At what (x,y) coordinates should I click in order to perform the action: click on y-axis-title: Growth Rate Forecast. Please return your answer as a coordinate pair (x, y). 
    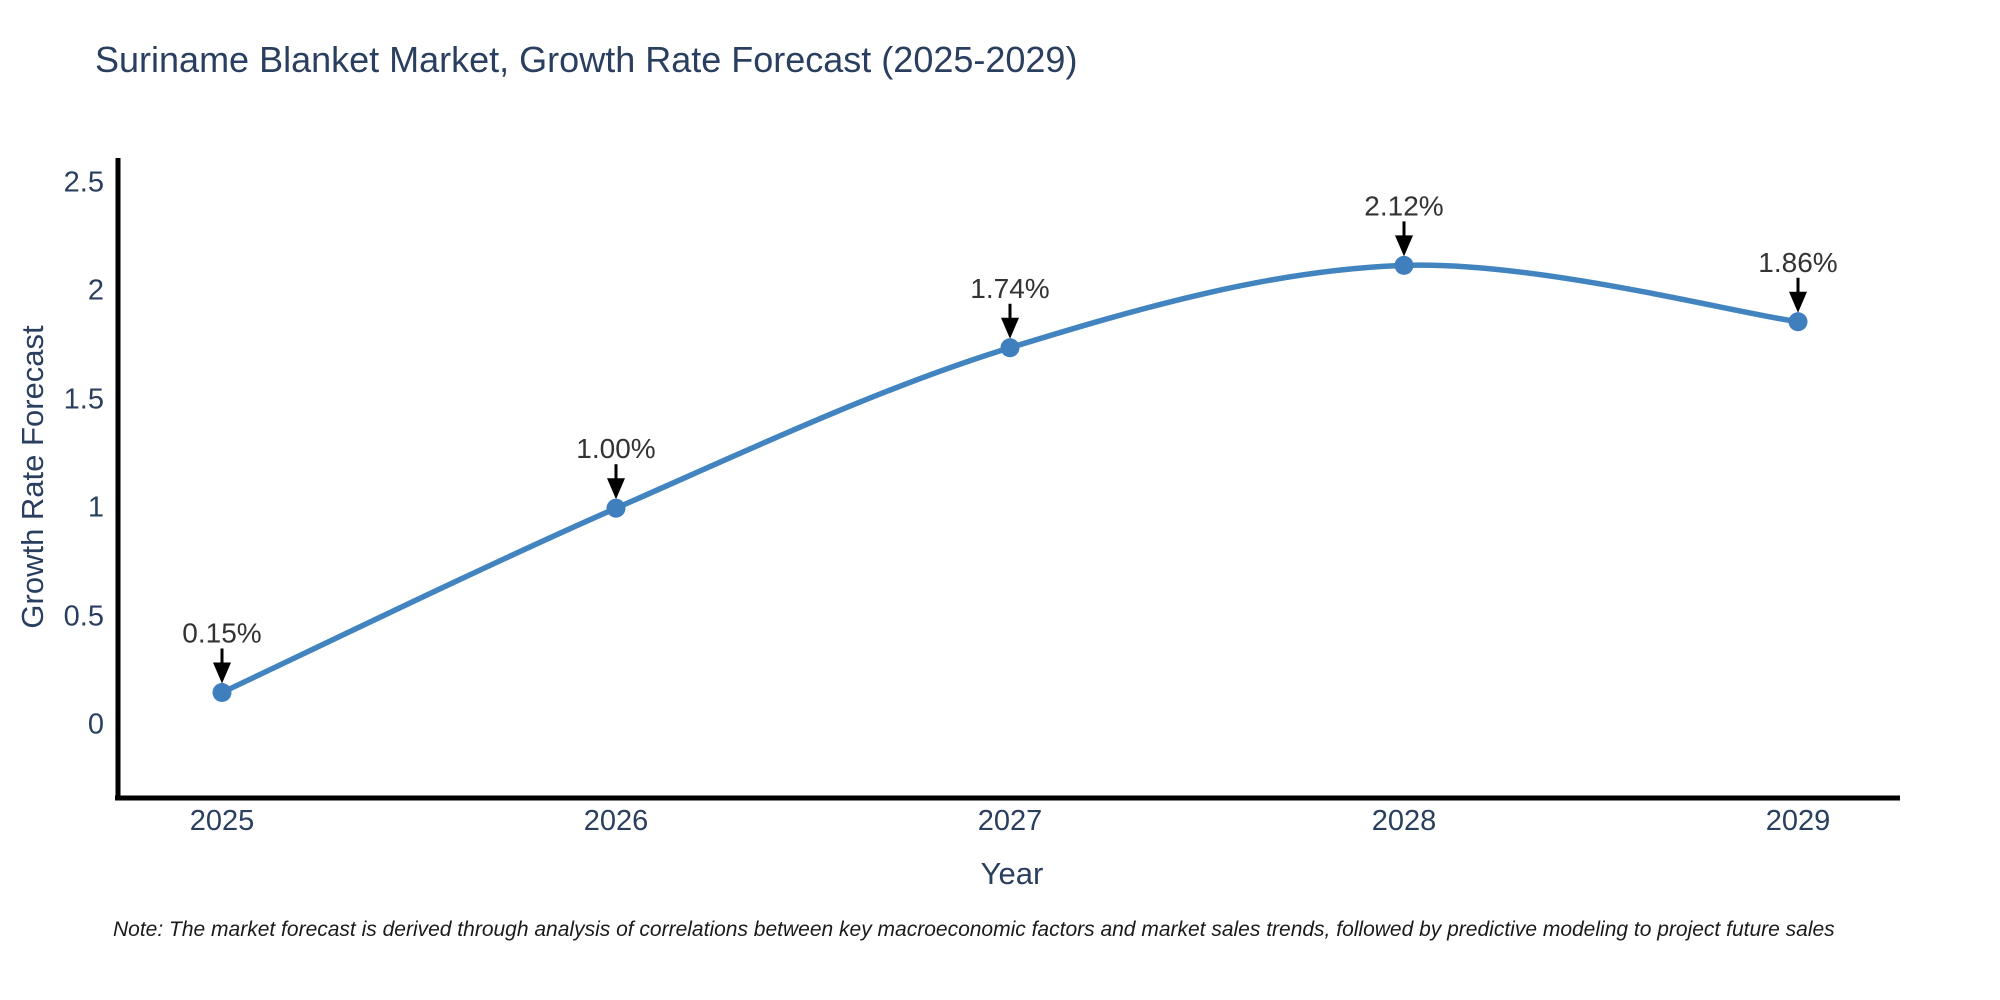
    Looking at the image, I should click on (32, 477).